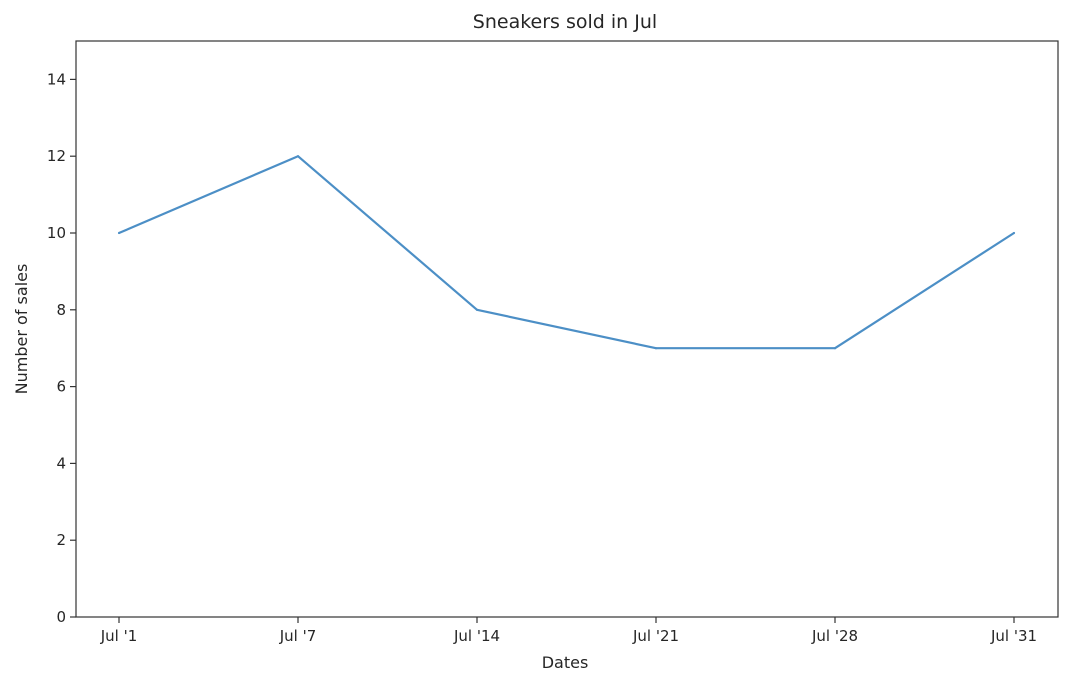 Image resolution: width=1078 pixels, height=688 pixels. Describe the element at coordinates (61, 348) in the screenshot. I see `y-axis: 0 2 4 6 8 10 12 14` at that location.